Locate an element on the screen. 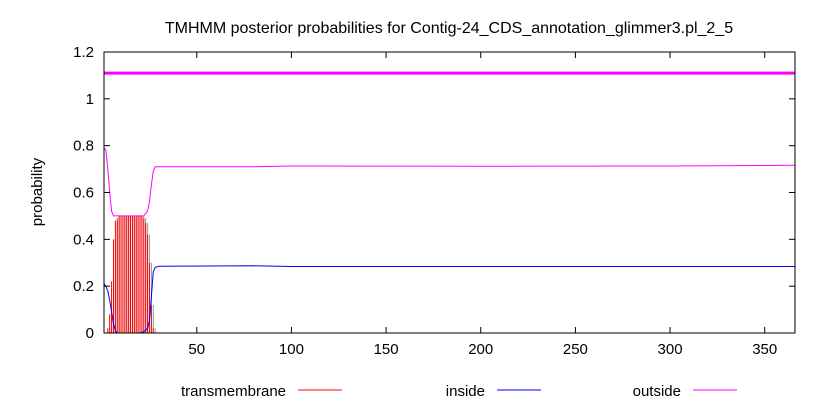 The image size is (821, 402). legend-label-transmembrane: transmembrane is located at coordinates (233, 391).